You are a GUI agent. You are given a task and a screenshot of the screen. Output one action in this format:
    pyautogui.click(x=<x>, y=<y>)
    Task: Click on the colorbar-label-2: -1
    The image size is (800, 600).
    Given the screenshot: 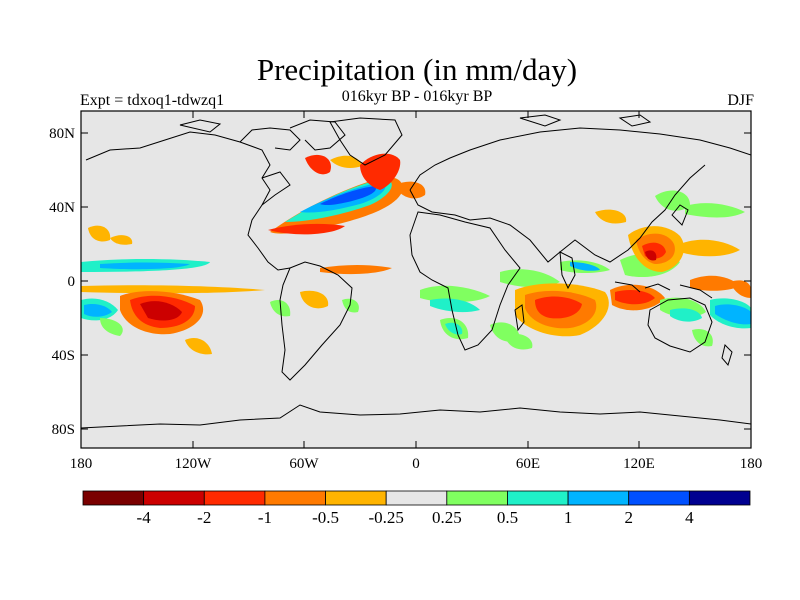 What is the action you would take?
    pyautogui.click(x=265, y=517)
    